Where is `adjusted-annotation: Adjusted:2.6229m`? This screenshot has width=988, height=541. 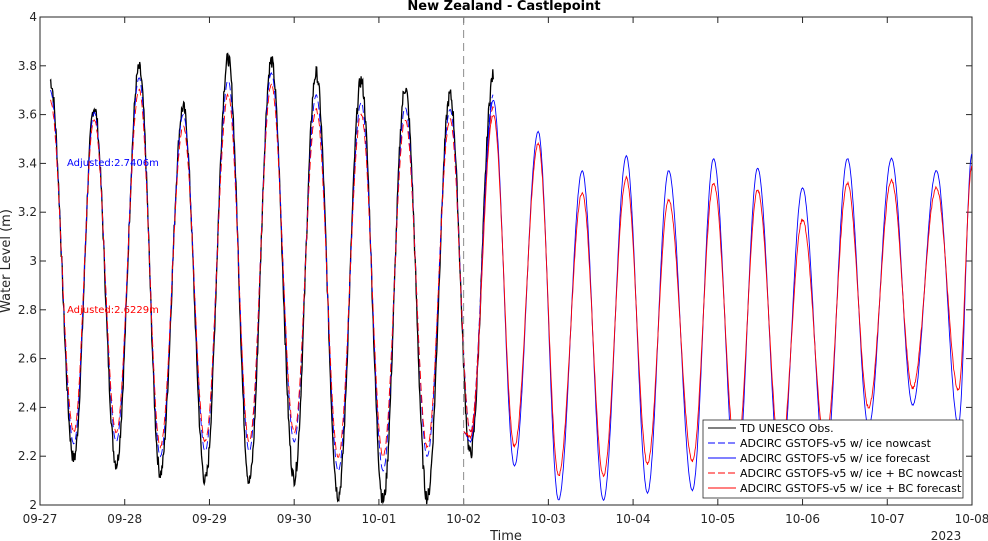
adjusted-annotation: Adjusted:2.6229m is located at coordinates (113, 310).